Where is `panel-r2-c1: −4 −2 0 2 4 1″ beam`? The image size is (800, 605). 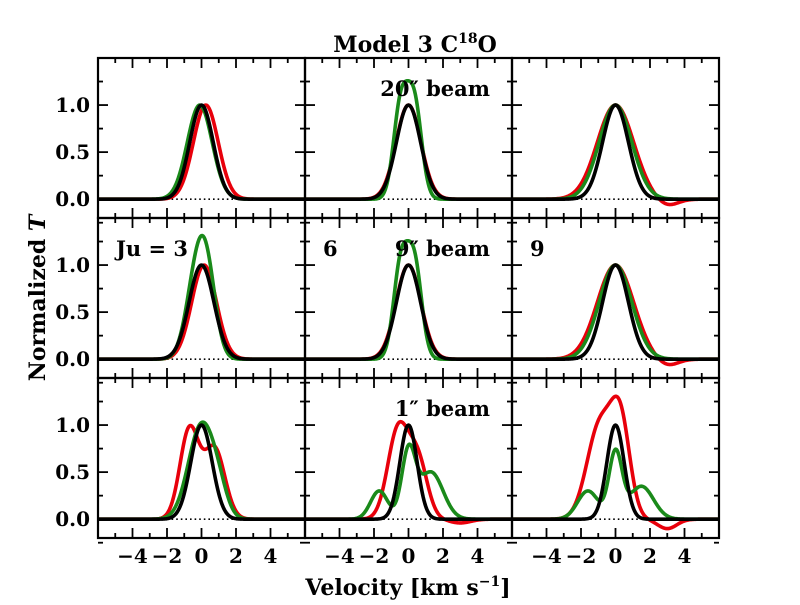
panel-r2-c1: −4 −2 0 2 4 1″ beam is located at coordinates (408, 472).